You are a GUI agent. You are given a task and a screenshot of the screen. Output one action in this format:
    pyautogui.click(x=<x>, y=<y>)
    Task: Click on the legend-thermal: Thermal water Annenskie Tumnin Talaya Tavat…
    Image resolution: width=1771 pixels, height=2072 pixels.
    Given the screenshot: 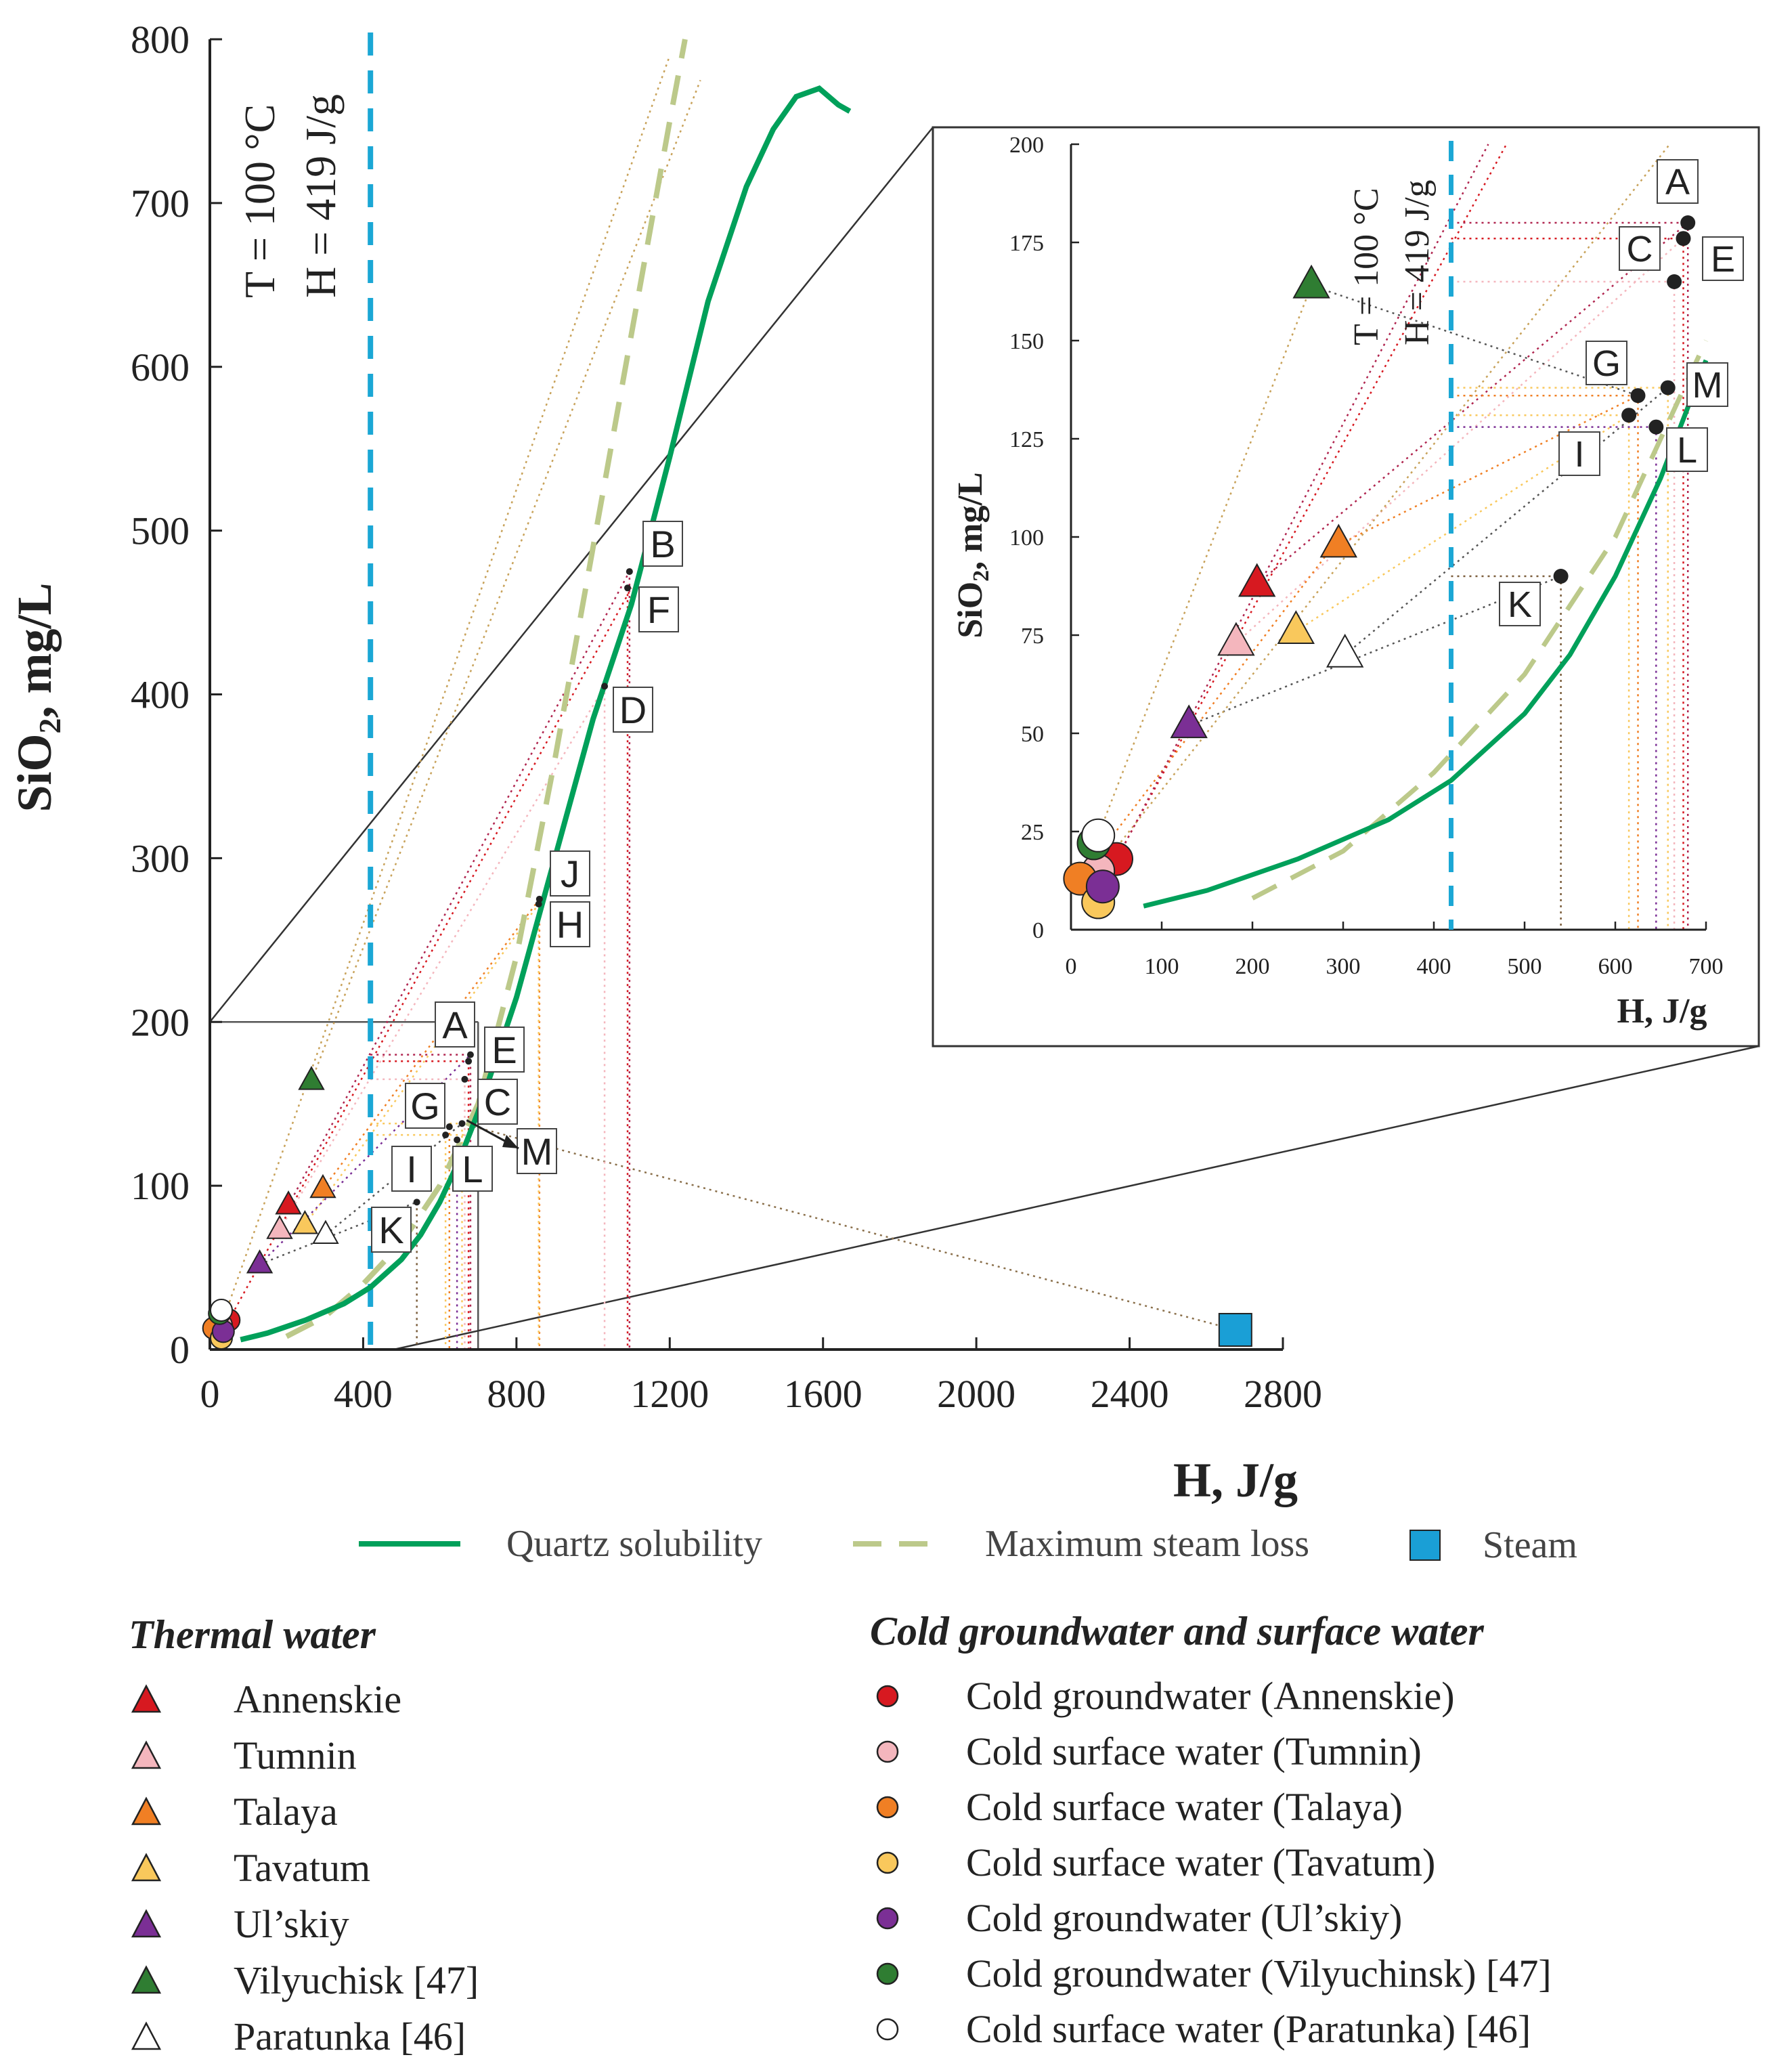 What is the action you would take?
    pyautogui.click(x=433, y=1839)
    